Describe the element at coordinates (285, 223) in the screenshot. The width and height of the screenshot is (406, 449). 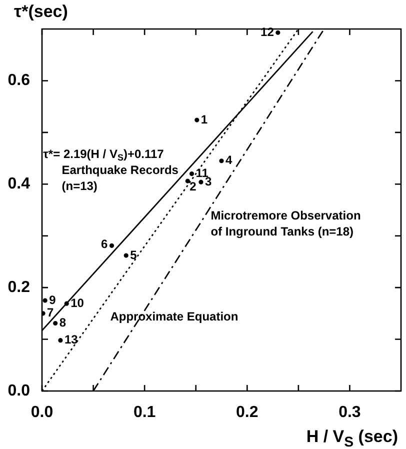
I see `annotation: Microtremore Observation of Inground Tanks (n=18)` at that location.